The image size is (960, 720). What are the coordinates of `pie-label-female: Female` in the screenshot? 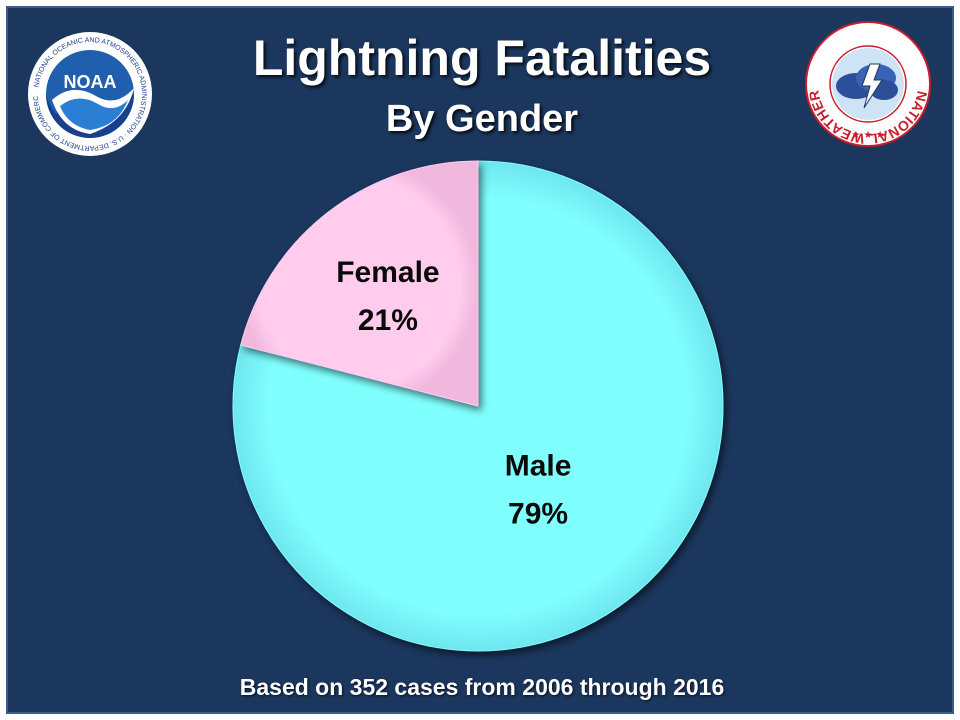 It's located at (387, 272).